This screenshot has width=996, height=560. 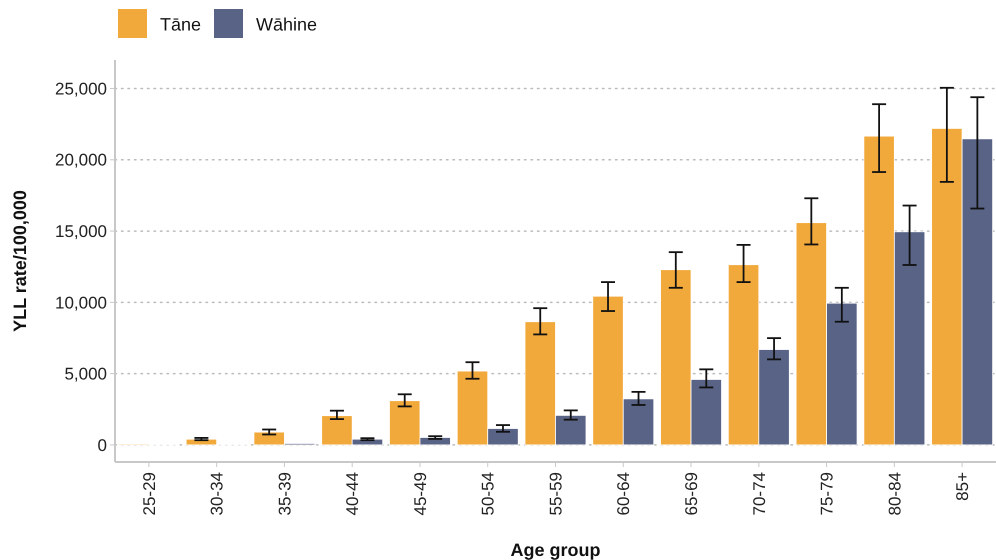 What do you see at coordinates (555, 550) in the screenshot?
I see `x-axis-title: Age group` at bounding box center [555, 550].